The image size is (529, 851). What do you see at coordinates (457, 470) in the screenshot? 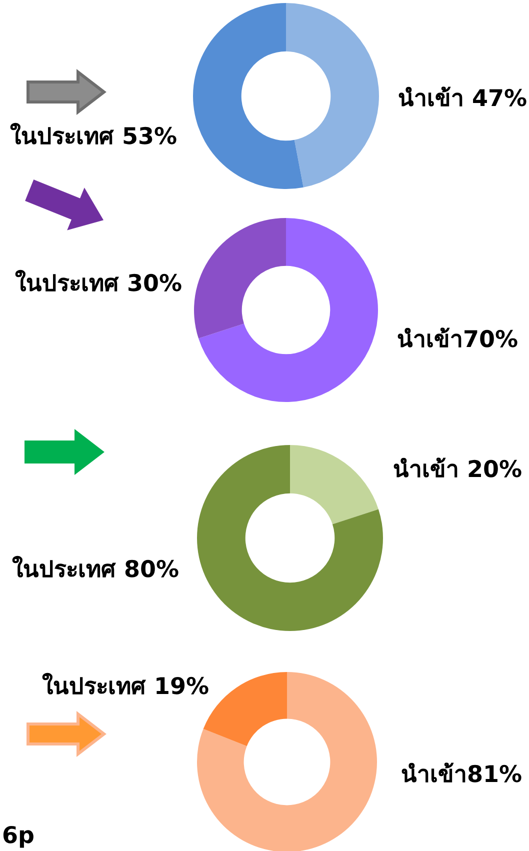
I see `slice-label: นำเข้า 20%` at bounding box center [457, 470].